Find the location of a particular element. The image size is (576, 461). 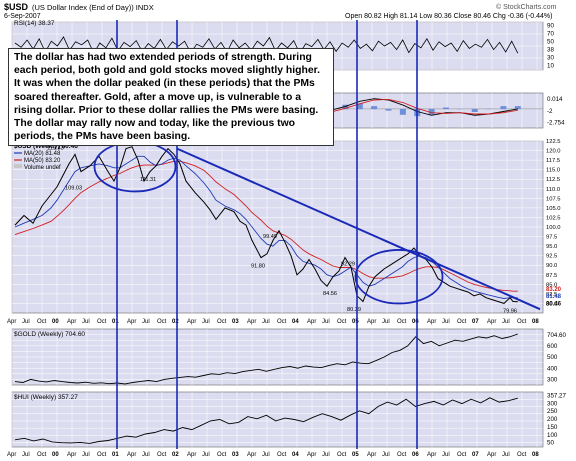

rsi-line is located at coordinates (266, 45).